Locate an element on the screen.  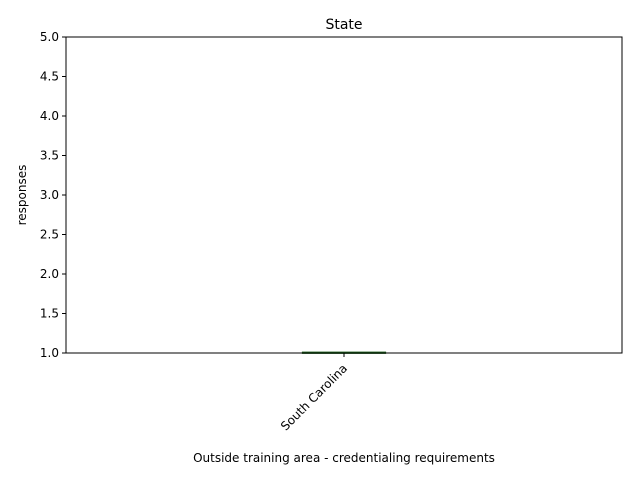
y-tick-label: 1.0 is located at coordinates (49, 353).